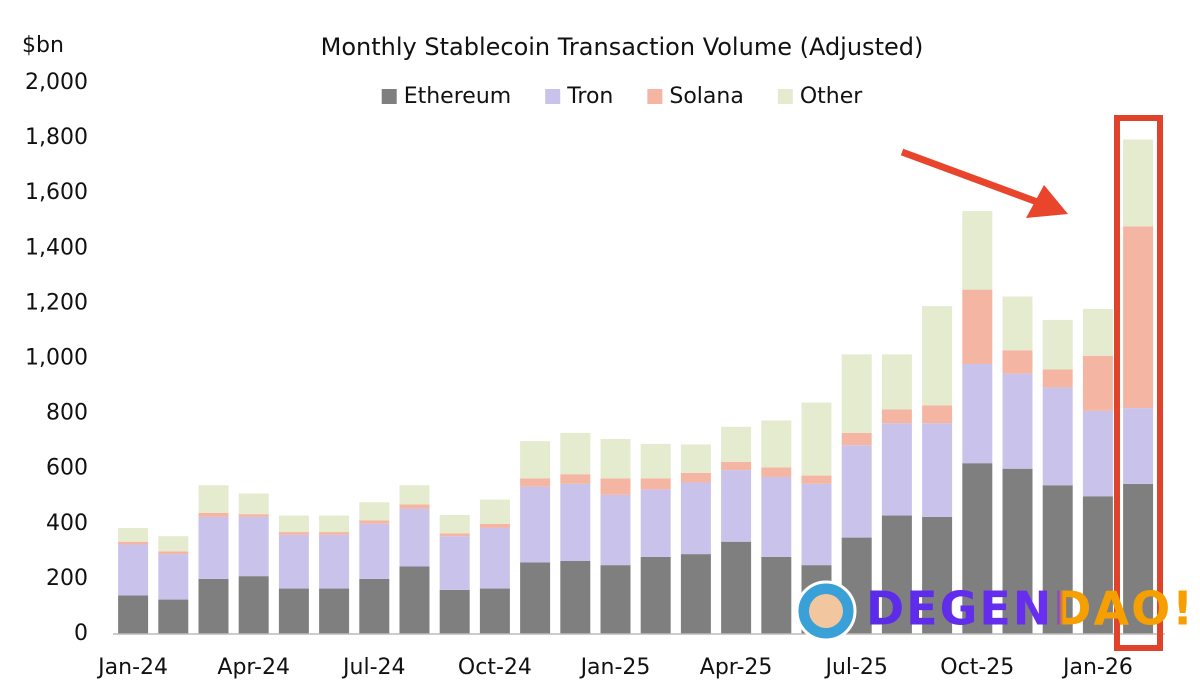  I want to click on y-tick-label: 1,800, so click(56, 137).